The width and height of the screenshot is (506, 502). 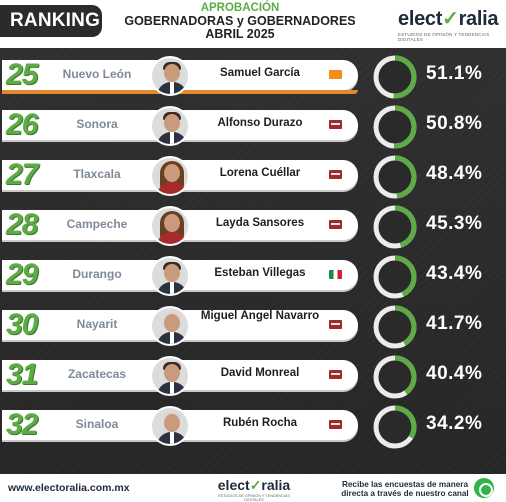 I want to click on rank-number: 25, so click(x=22, y=74).